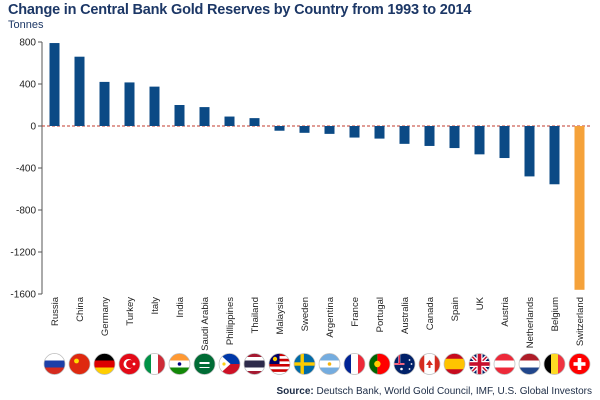 The image size is (600, 400). Describe the element at coordinates (27, 43) in the screenshot. I see `y-tick-label: 800` at that location.